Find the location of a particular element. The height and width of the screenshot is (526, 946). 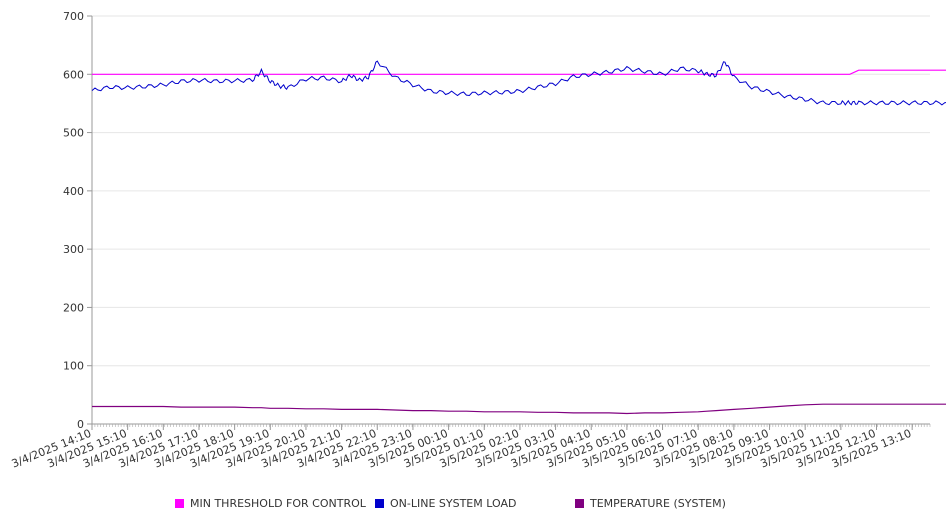

legend-label-temperature: TEMPERATURE (SYSTEM) is located at coordinates (658, 503).